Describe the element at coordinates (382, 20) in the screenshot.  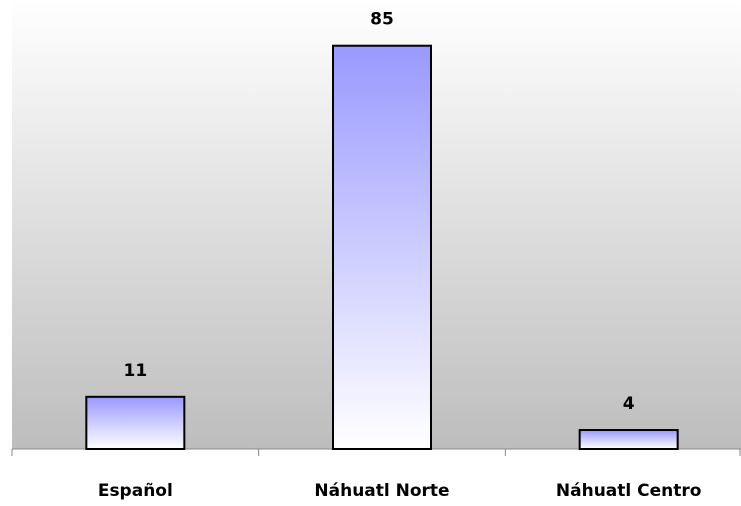
I see `data-label: 85` at that location.